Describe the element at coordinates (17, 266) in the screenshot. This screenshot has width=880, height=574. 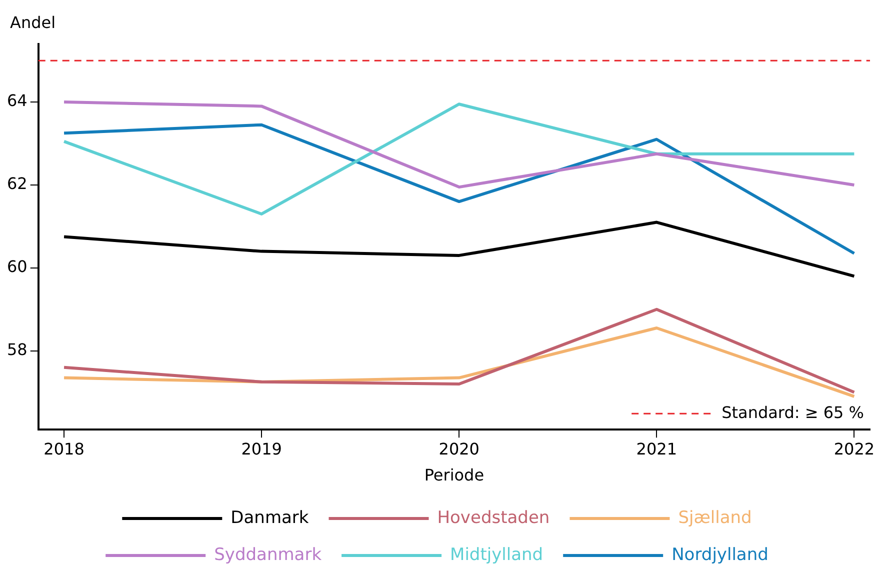
I see `y-tick-label: 60` at that location.